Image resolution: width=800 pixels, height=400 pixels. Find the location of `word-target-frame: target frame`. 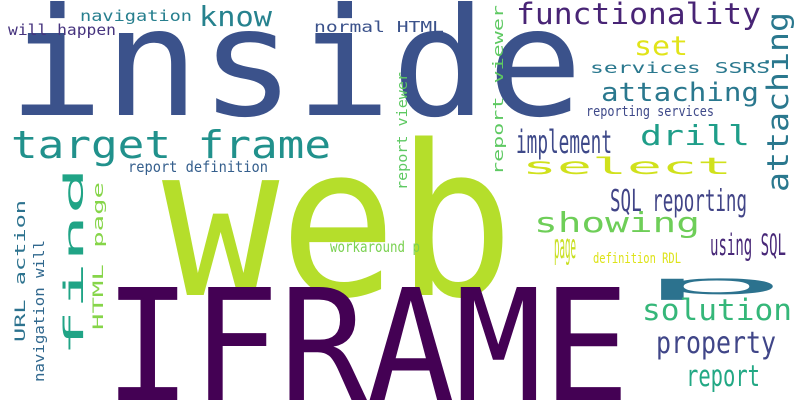

word-target-frame: target frame is located at coordinates (171, 145).